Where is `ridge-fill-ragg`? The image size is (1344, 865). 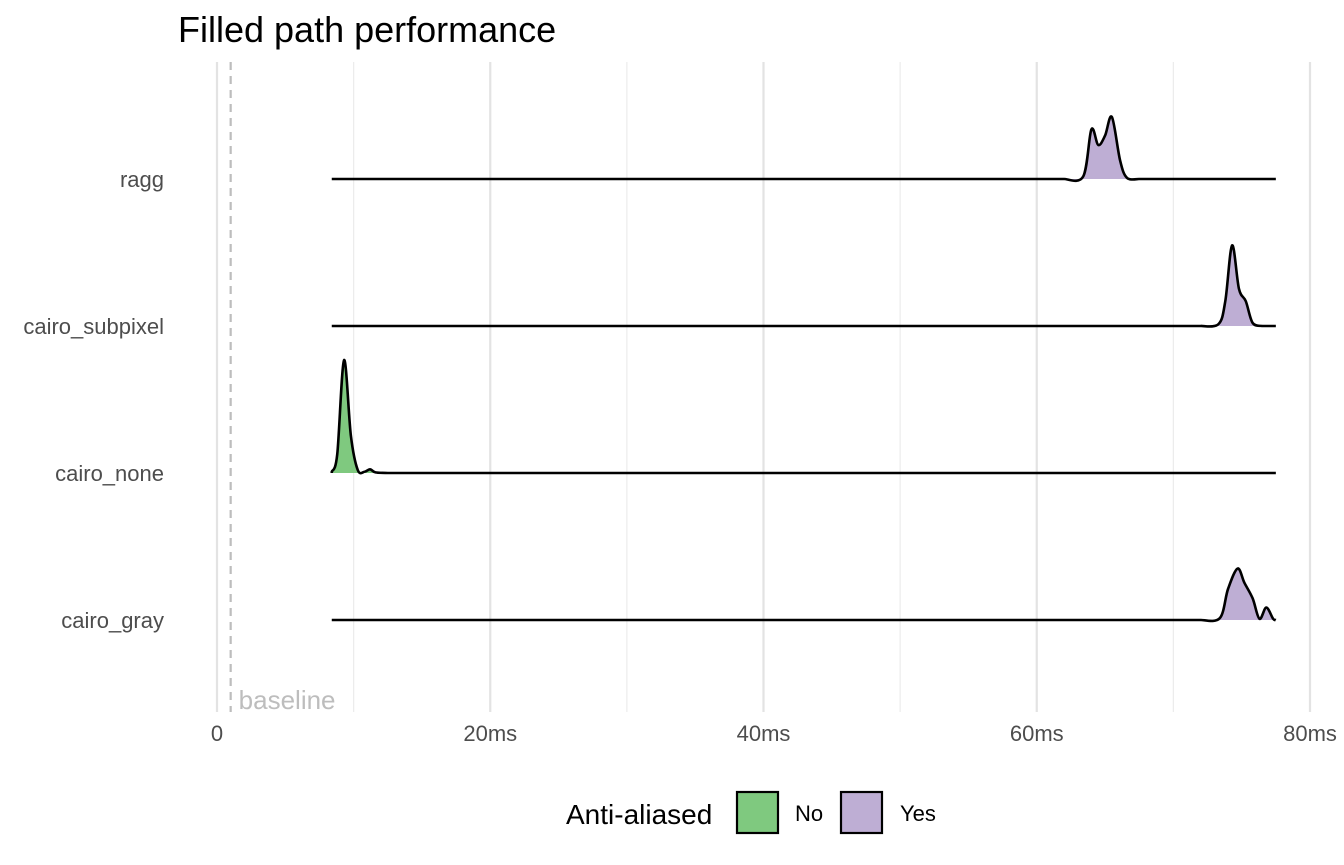
ridge-fill-ragg is located at coordinates (1102, 148).